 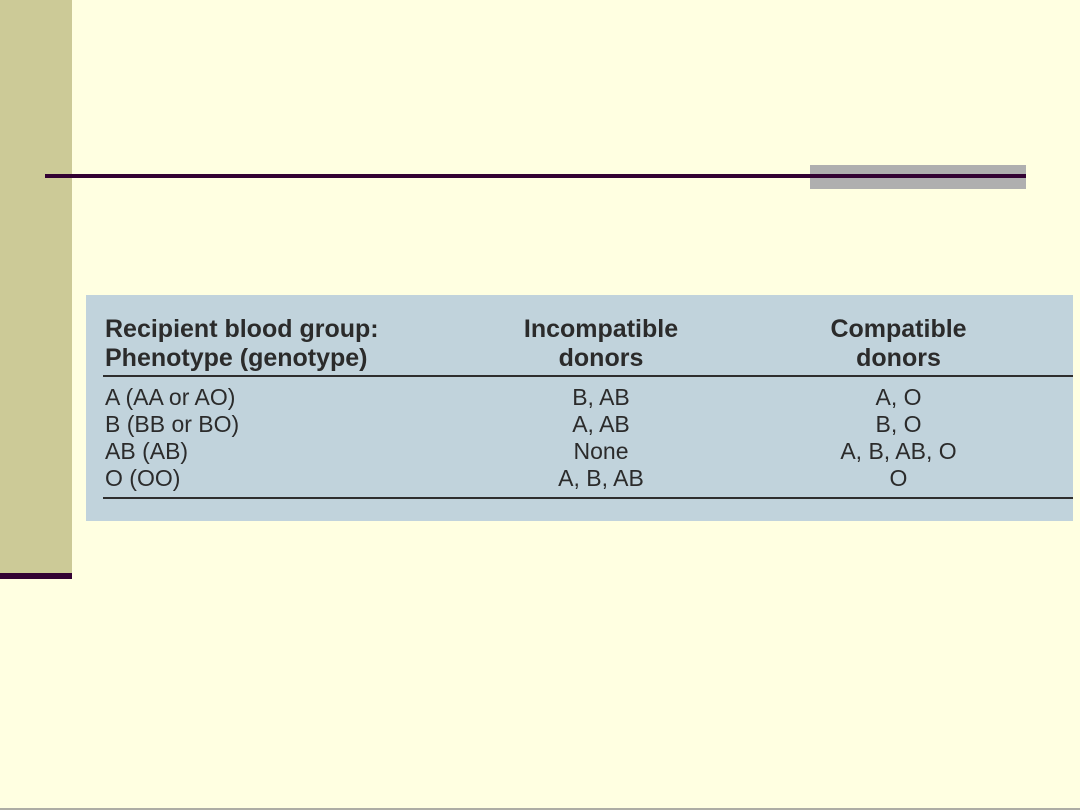 I want to click on cell-compatible: O, so click(x=898, y=478).